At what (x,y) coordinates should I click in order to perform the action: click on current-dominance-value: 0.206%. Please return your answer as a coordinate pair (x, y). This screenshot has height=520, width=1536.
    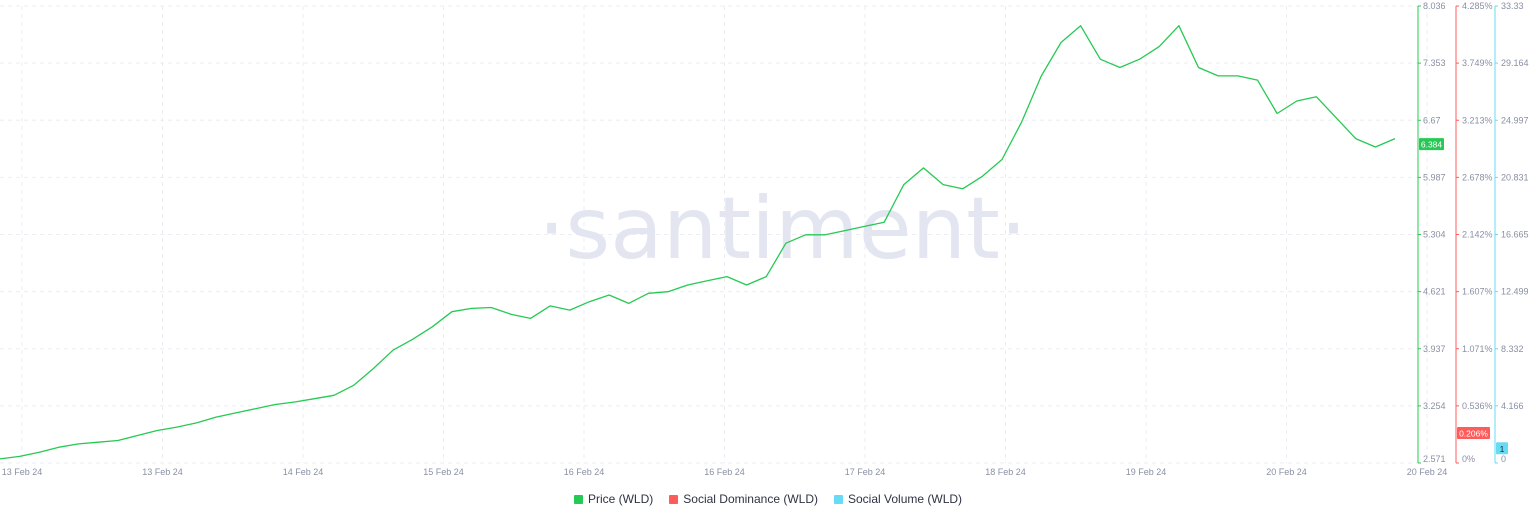
    Looking at the image, I should click on (1473, 434).